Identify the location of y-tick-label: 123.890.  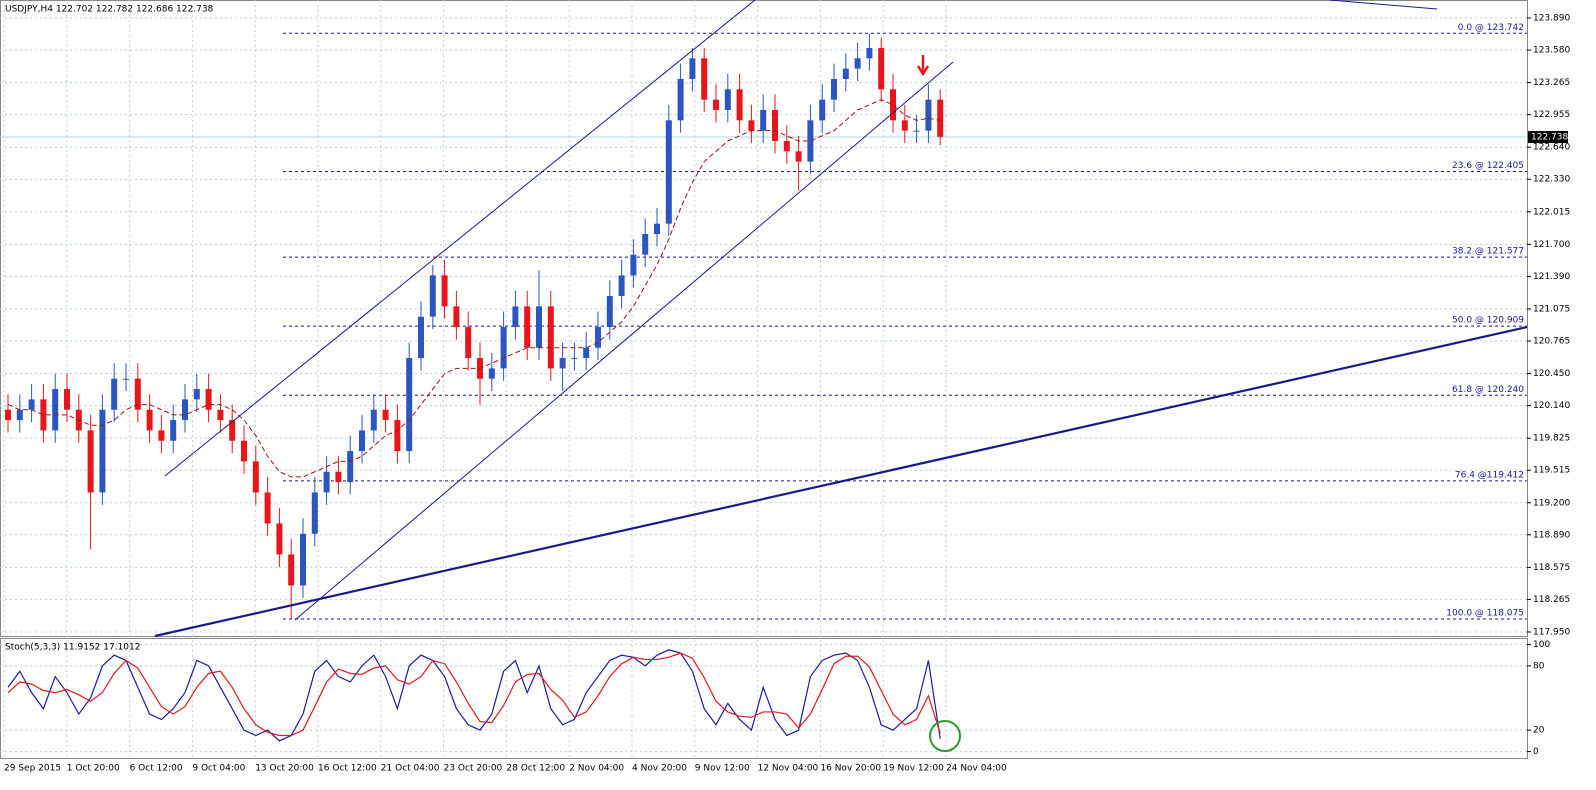
(1551, 18).